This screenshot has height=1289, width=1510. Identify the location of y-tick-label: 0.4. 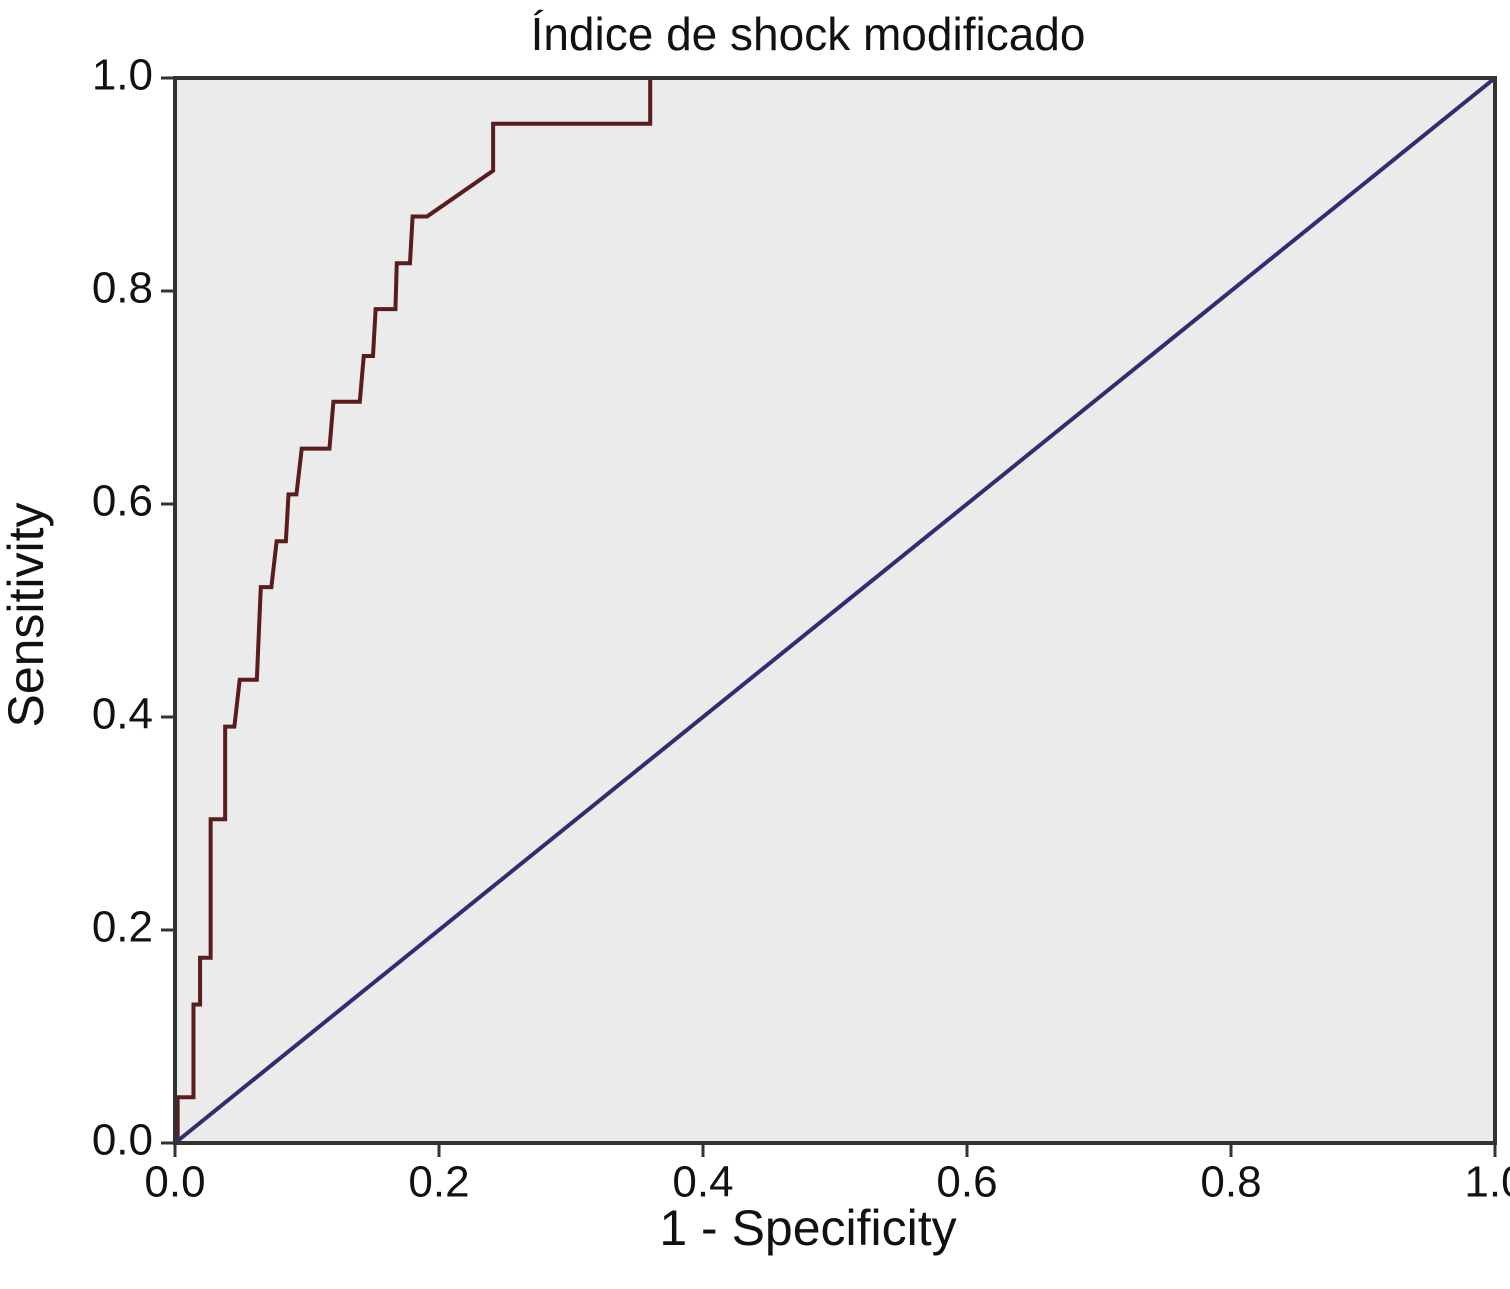
(122, 714).